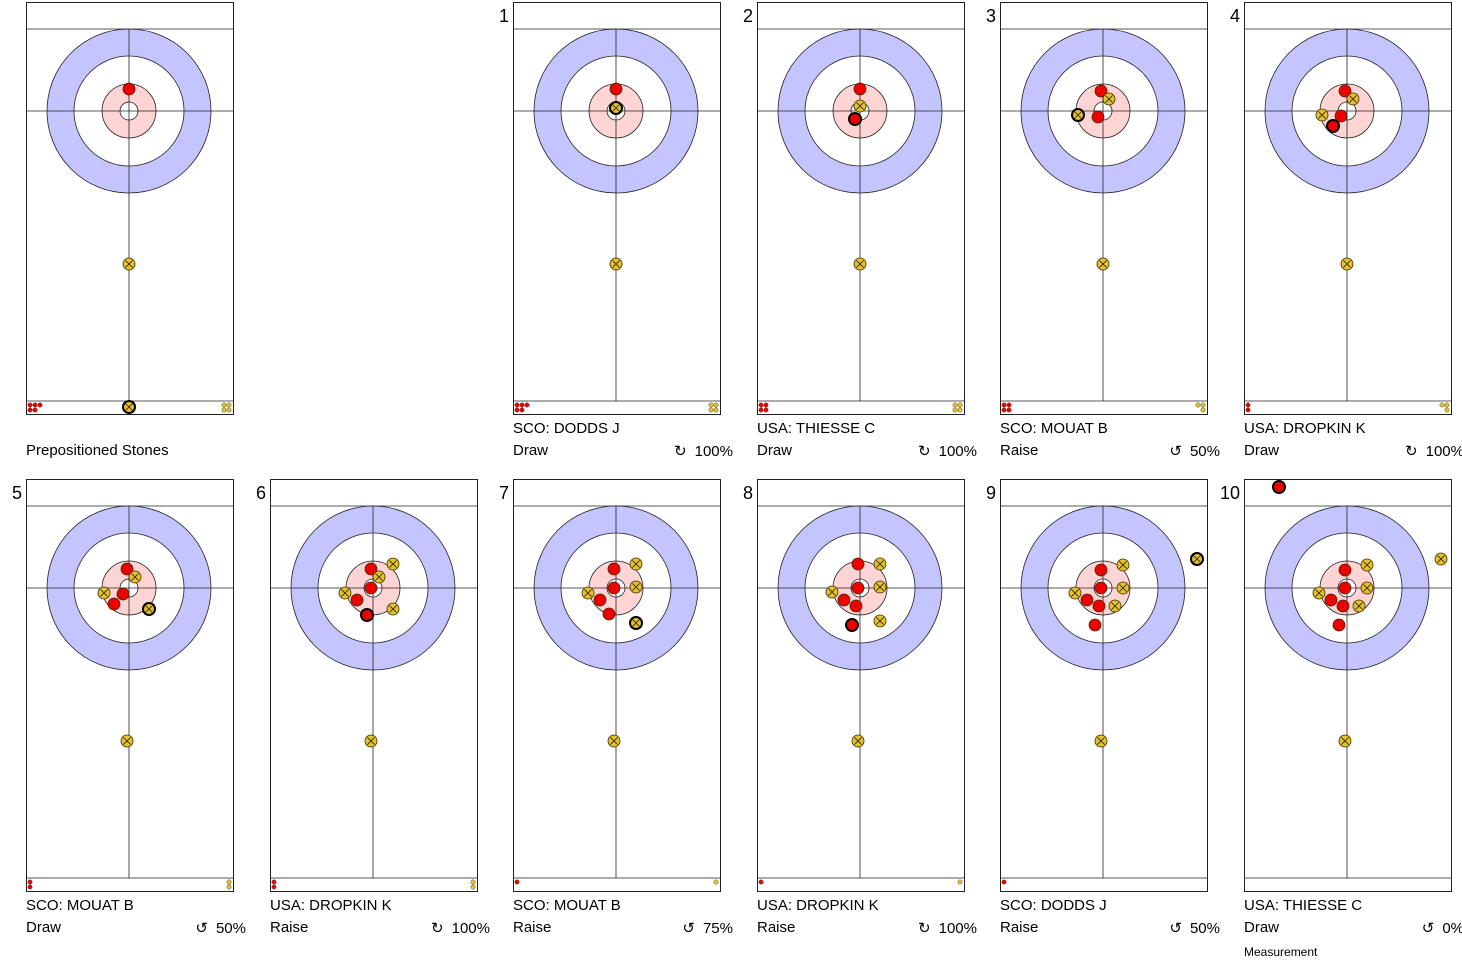 Image resolution: width=1462 pixels, height=960 pixels. I want to click on shot-number: 2, so click(748, 16).